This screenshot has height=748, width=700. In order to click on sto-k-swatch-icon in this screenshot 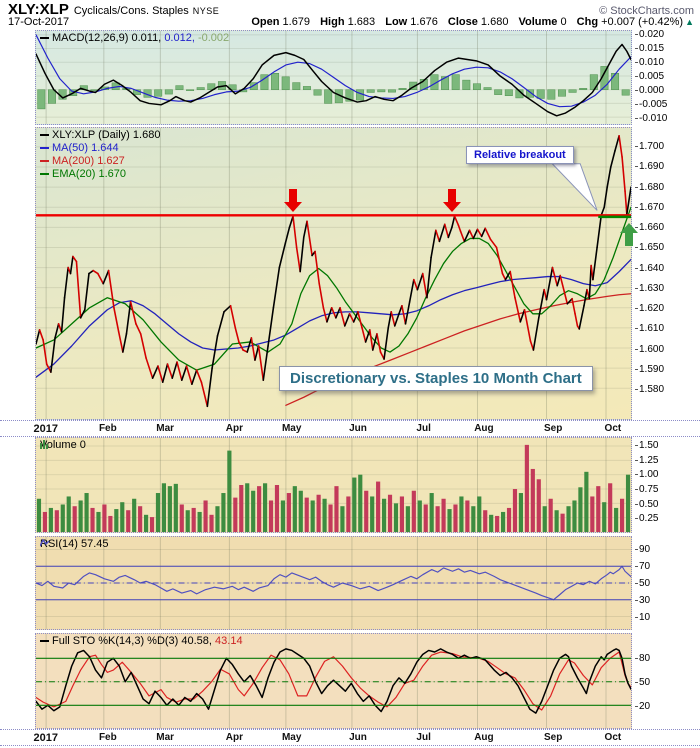, I will do `click(44, 641)`.